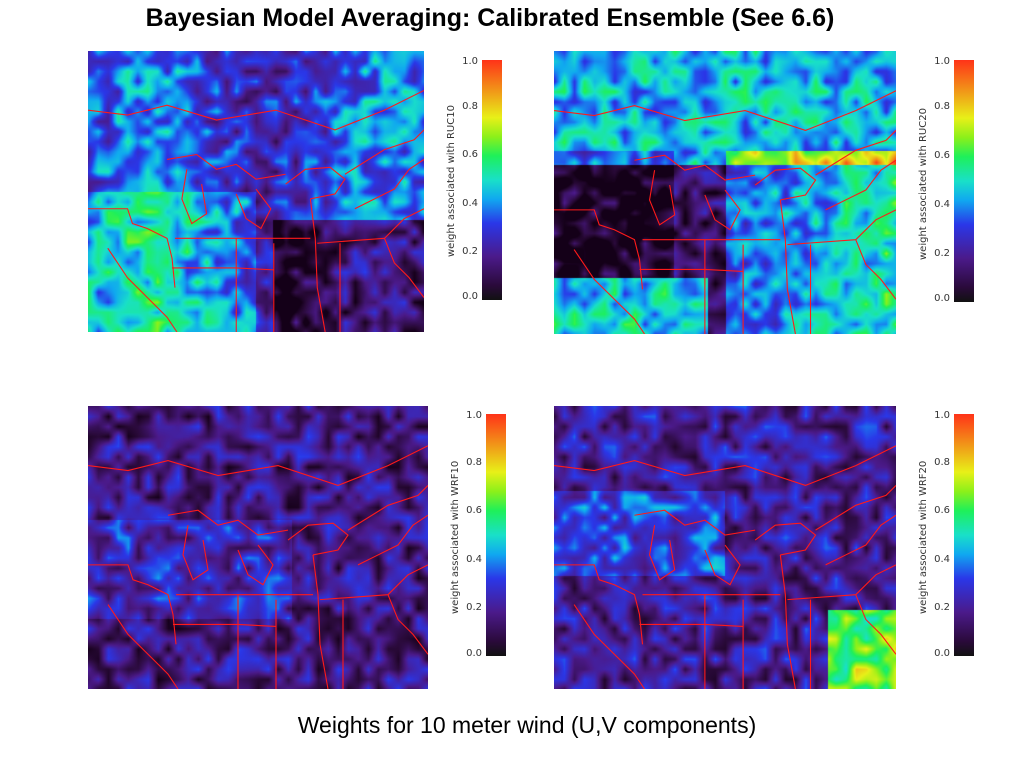 This screenshot has width=1024, height=768. I want to click on map-wrf10, so click(258, 547).